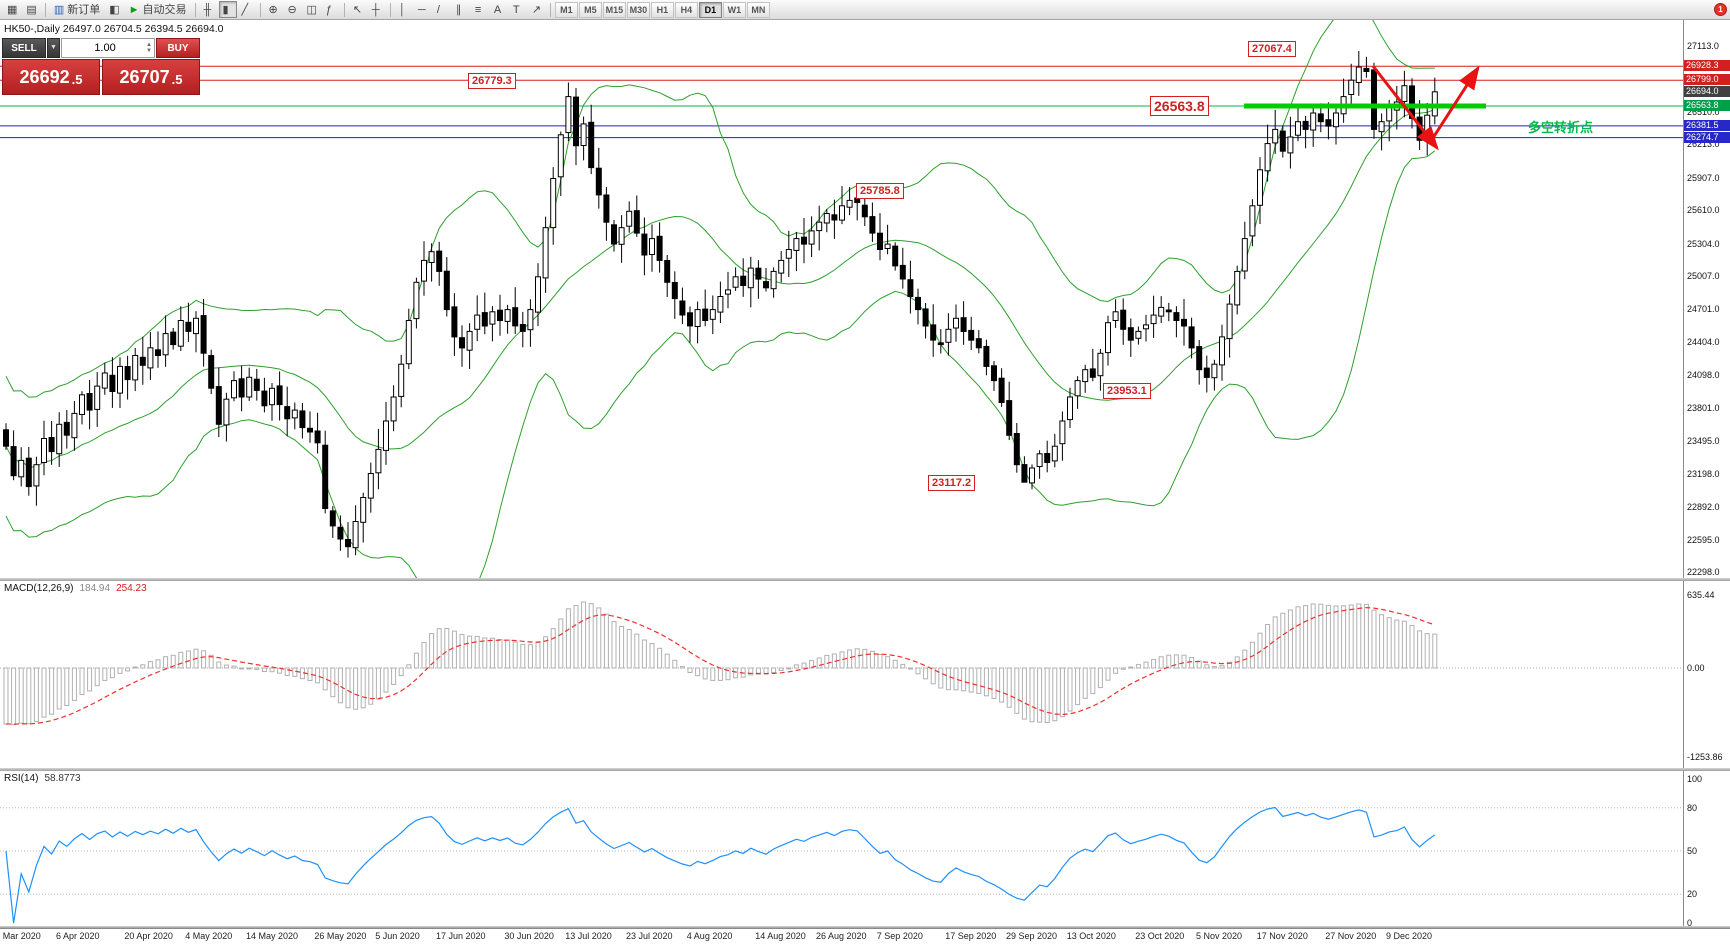  What do you see at coordinates (1351, 936) in the screenshot?
I see `date-label: 27 Nov 2020` at bounding box center [1351, 936].